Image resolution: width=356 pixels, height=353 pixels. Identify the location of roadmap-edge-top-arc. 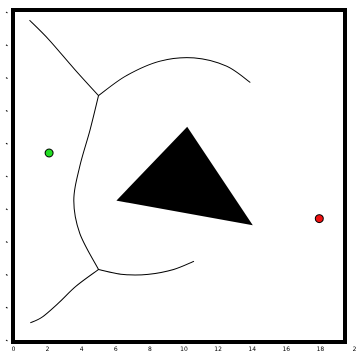
(174, 77).